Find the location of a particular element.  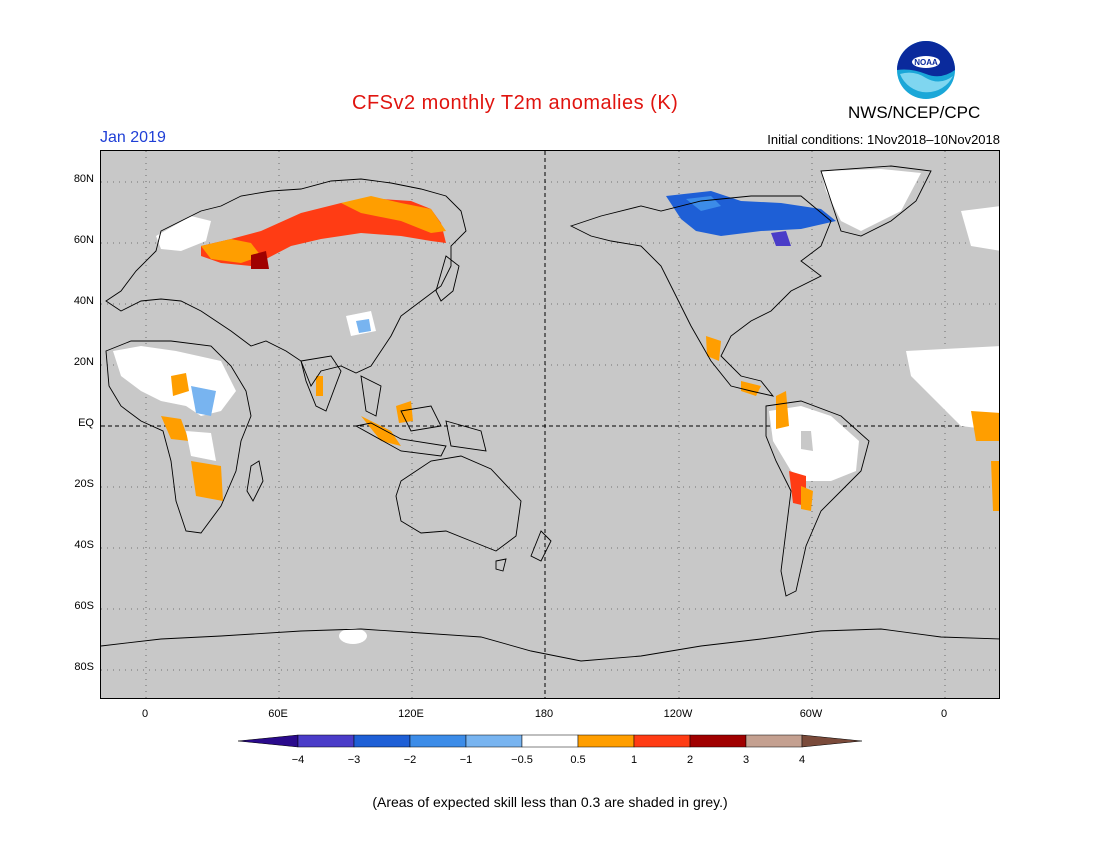

colorbar-tick-label: 3 is located at coordinates (746, 760).